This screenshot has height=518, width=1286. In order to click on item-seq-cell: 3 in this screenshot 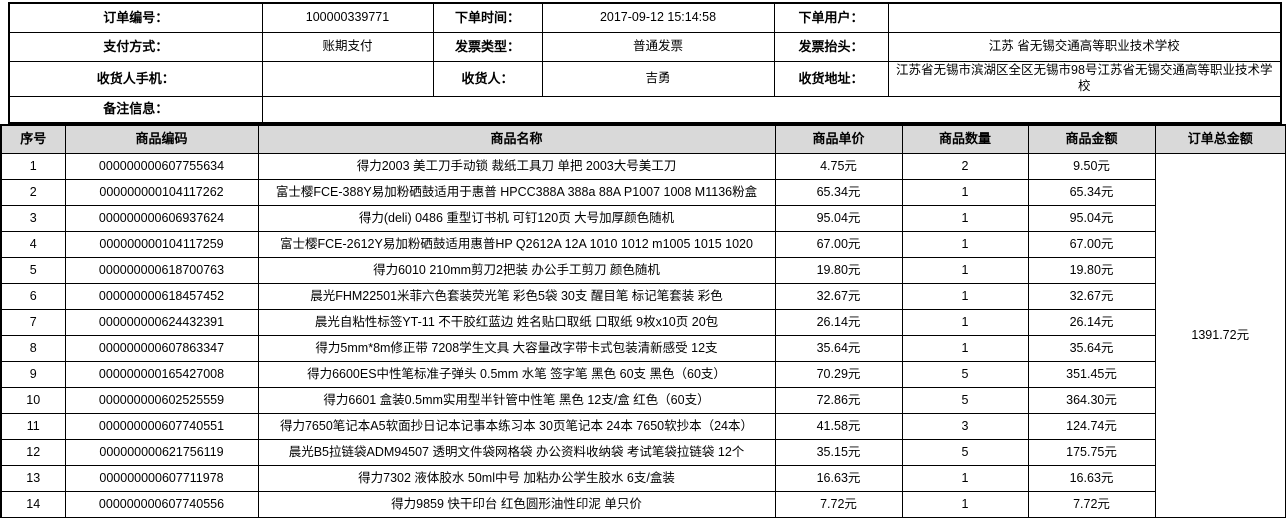, I will do `click(33, 218)`.